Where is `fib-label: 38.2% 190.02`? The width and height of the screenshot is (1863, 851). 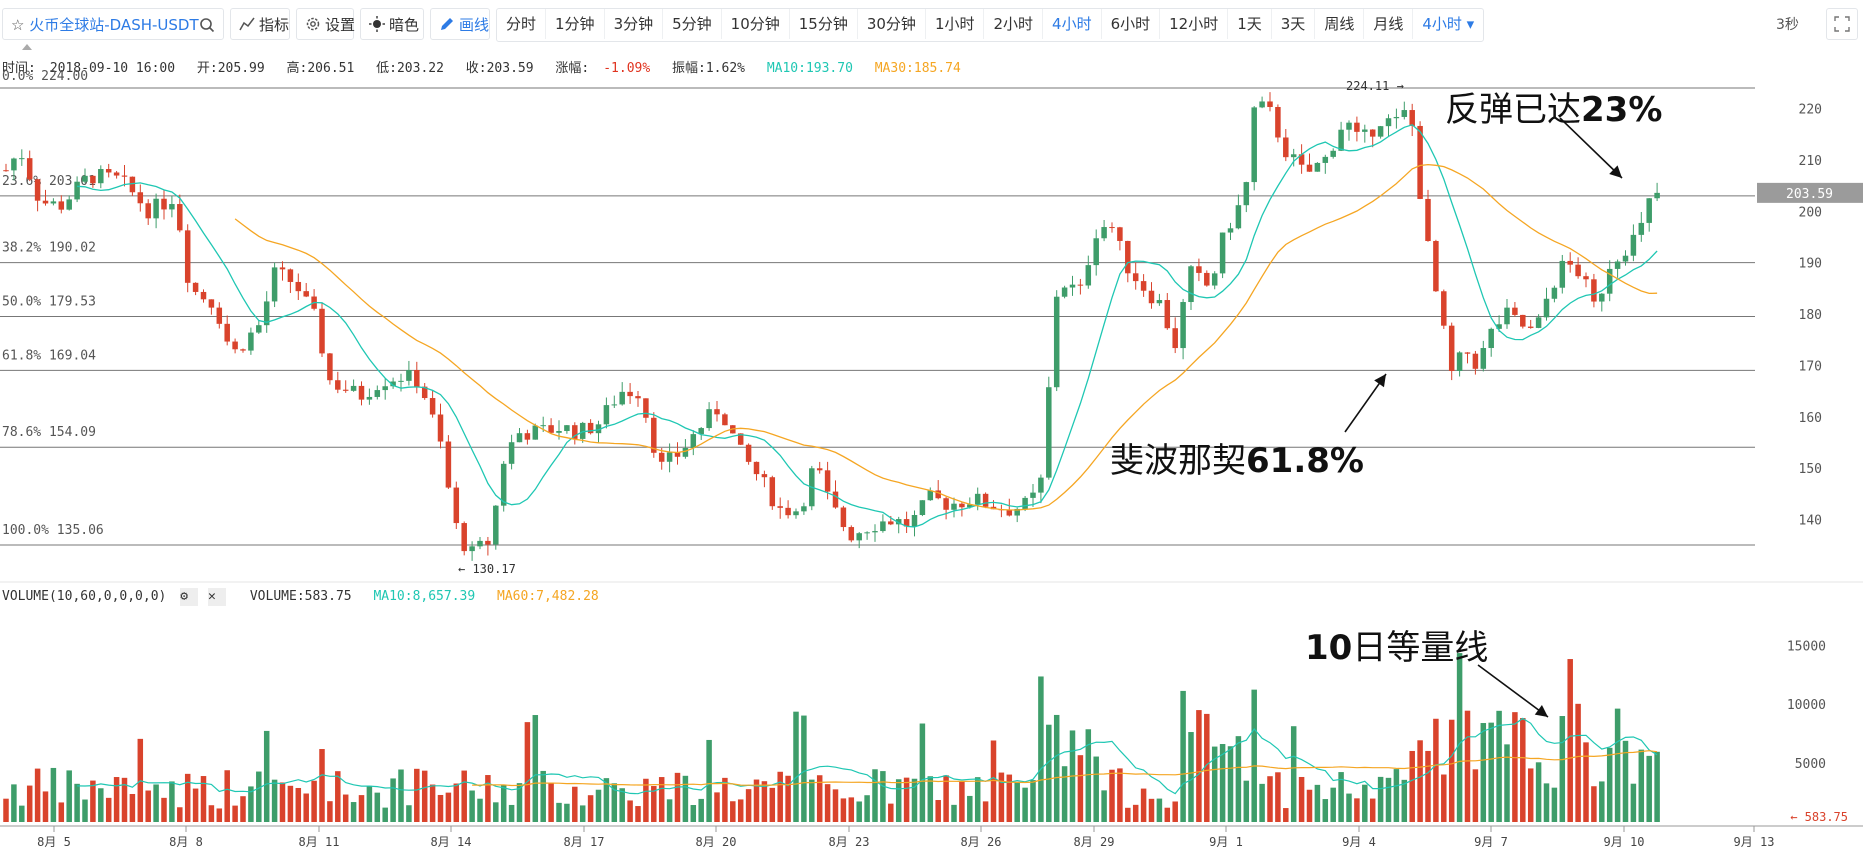
fib-label: 38.2% 190.02 is located at coordinates (49, 248).